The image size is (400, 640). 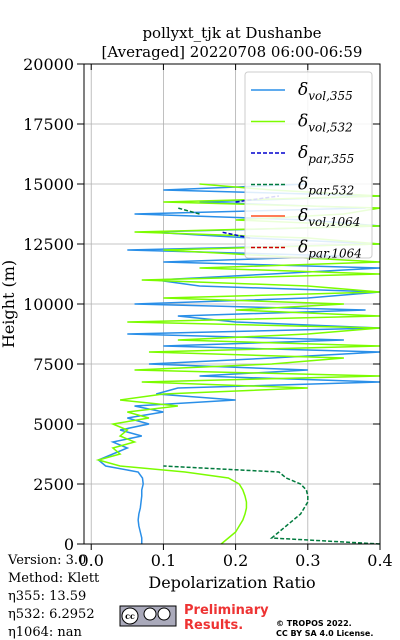 I want to click on y-tick-label: 17500, so click(x=48, y=124).